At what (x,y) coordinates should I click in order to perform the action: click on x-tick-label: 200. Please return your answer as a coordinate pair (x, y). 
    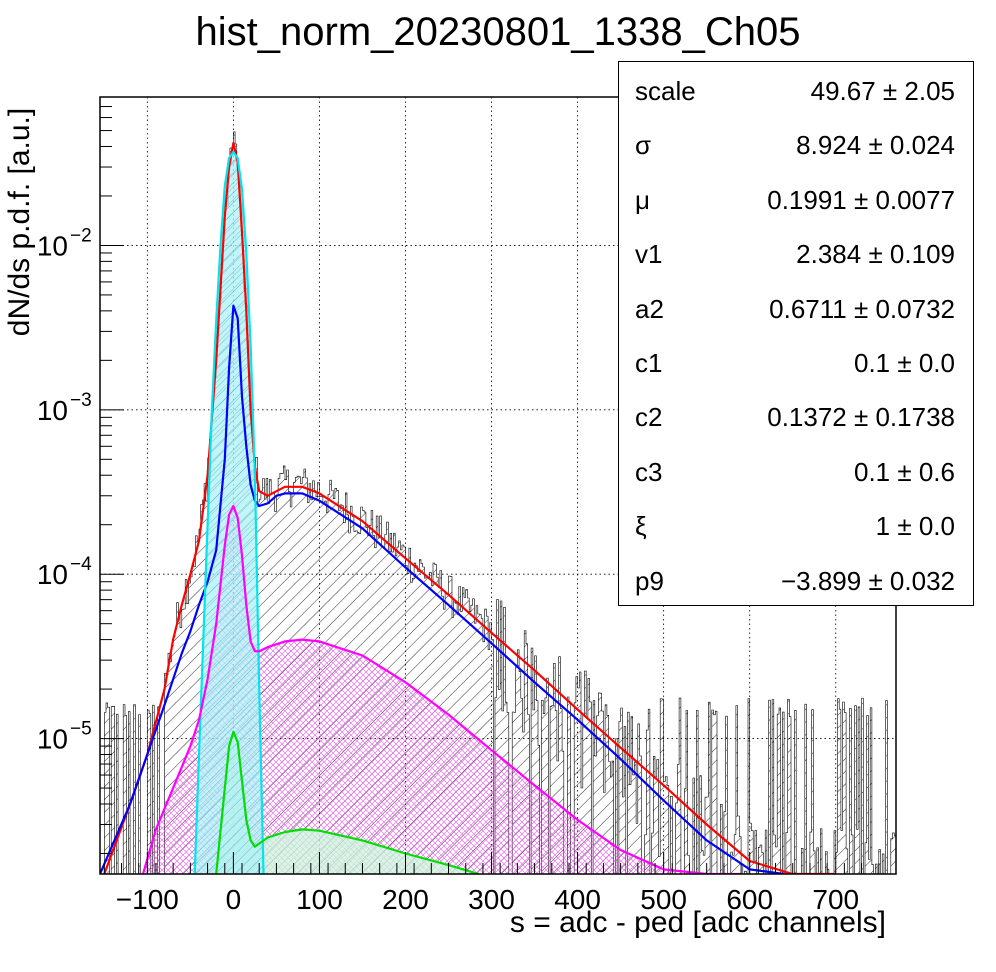
    Looking at the image, I should click on (405, 899).